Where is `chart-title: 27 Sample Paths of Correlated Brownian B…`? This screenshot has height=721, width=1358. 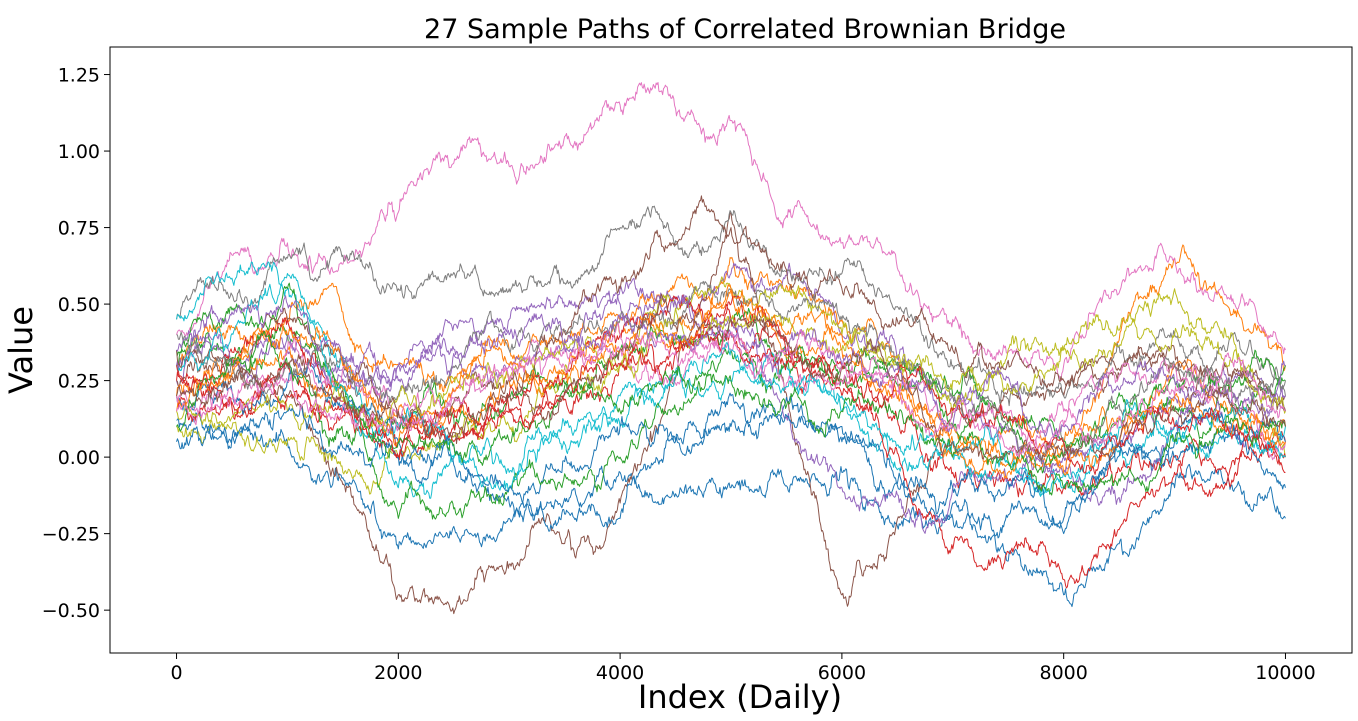
chart-title: 27 Sample Paths of Correlated Brownian B… is located at coordinates (745, 29).